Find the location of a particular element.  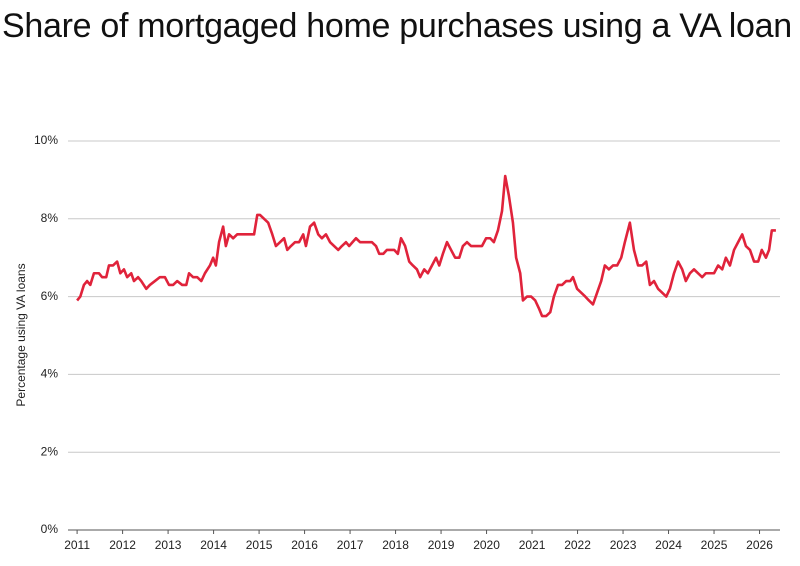

y-tick-label: 2% is located at coordinates (50, 451).